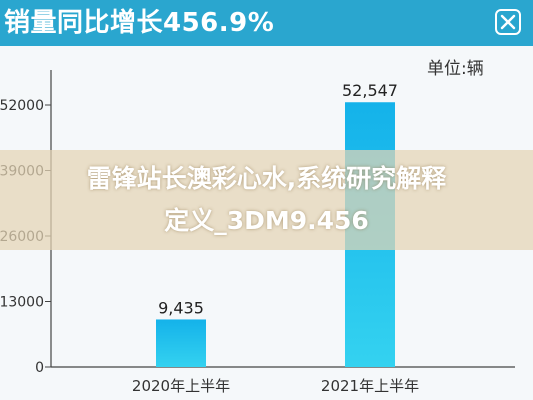 The width and height of the screenshot is (533, 400). I want to click on bar, so click(181, 343).